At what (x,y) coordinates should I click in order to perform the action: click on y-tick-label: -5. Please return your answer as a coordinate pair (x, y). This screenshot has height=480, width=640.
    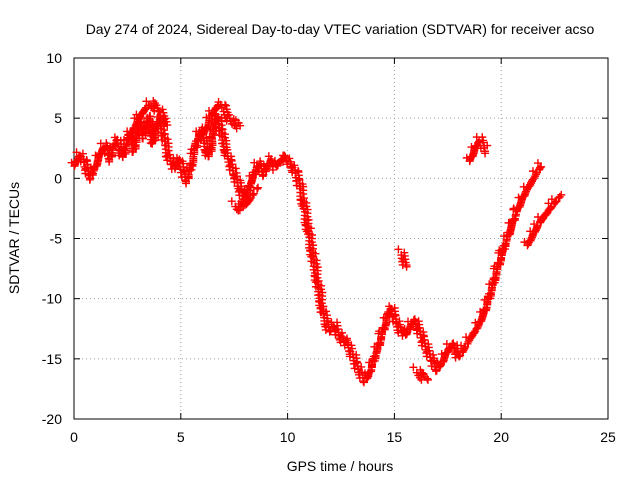
    Looking at the image, I should click on (56, 239).